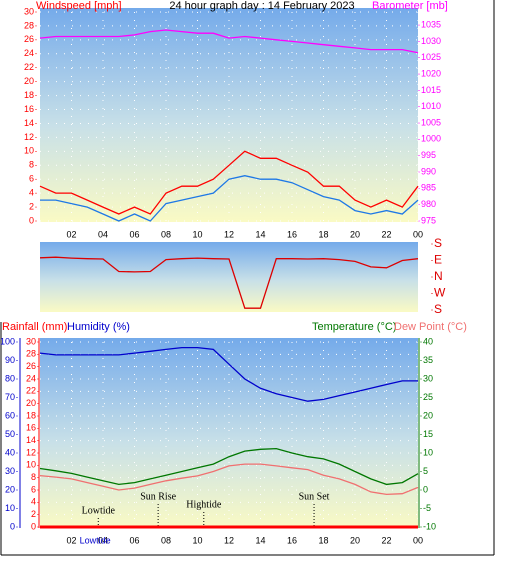 This screenshot has height=563, width=529. Describe the element at coordinates (431, 122) in the screenshot. I see `y2-tick-label: 1005` at that location.